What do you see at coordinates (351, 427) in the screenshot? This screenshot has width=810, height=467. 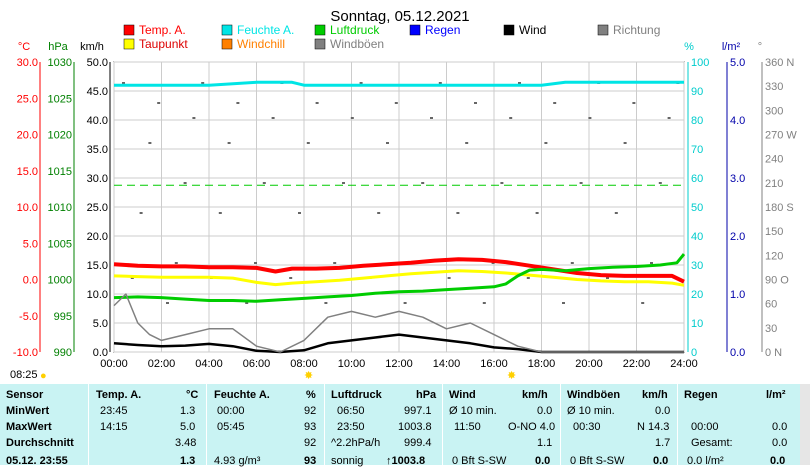 I see `max-press-time: 23:50` at bounding box center [351, 427].